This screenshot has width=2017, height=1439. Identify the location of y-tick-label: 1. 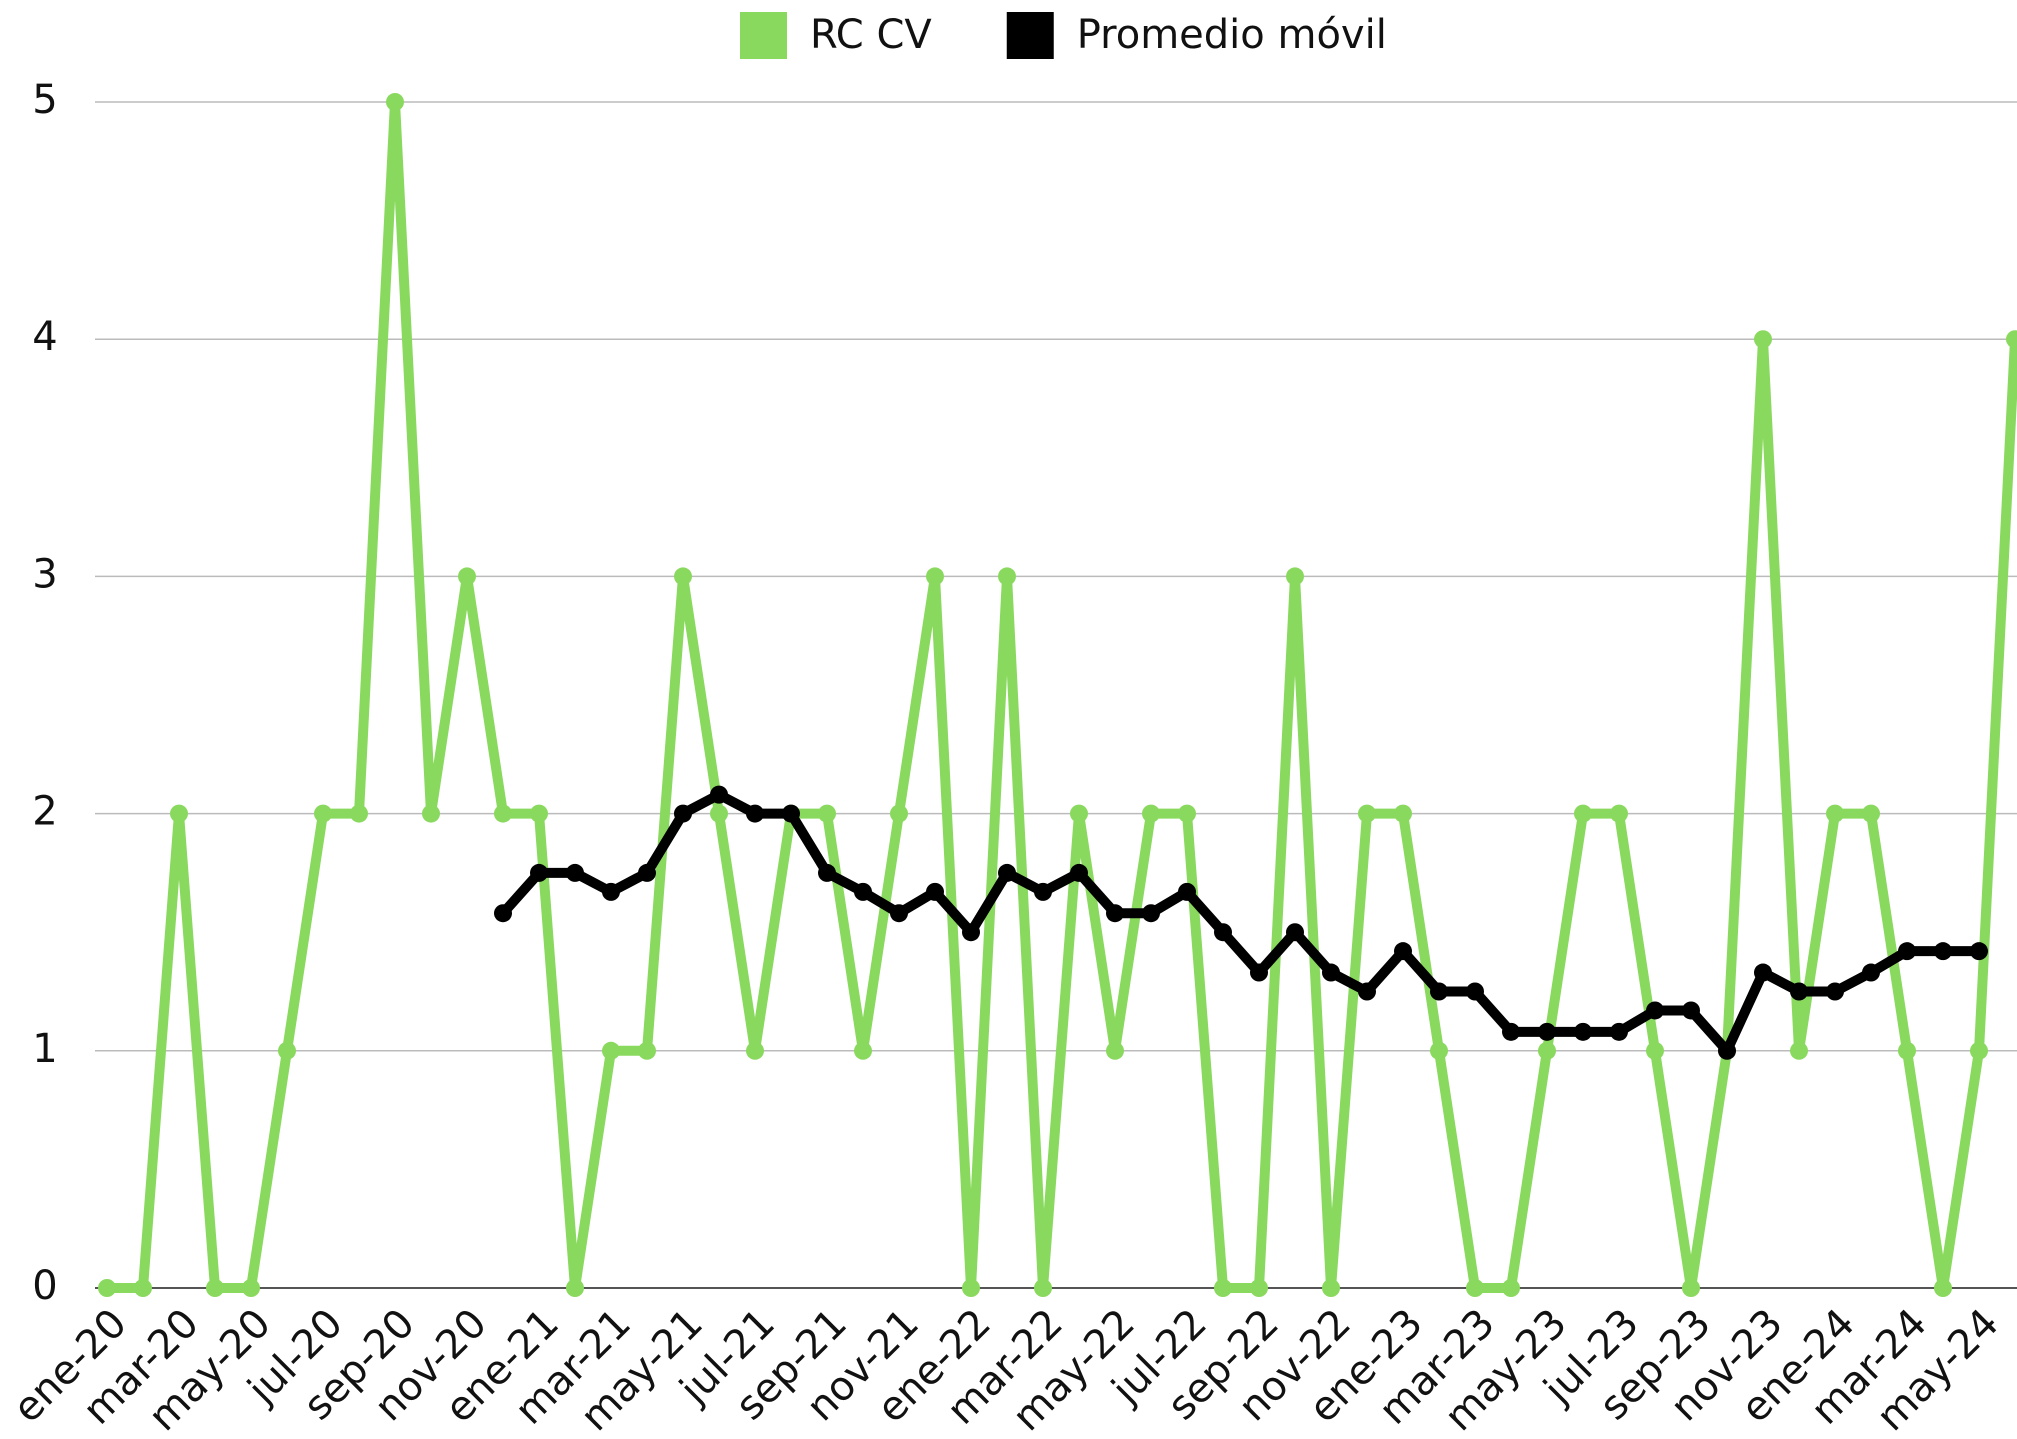
(44, 1049).